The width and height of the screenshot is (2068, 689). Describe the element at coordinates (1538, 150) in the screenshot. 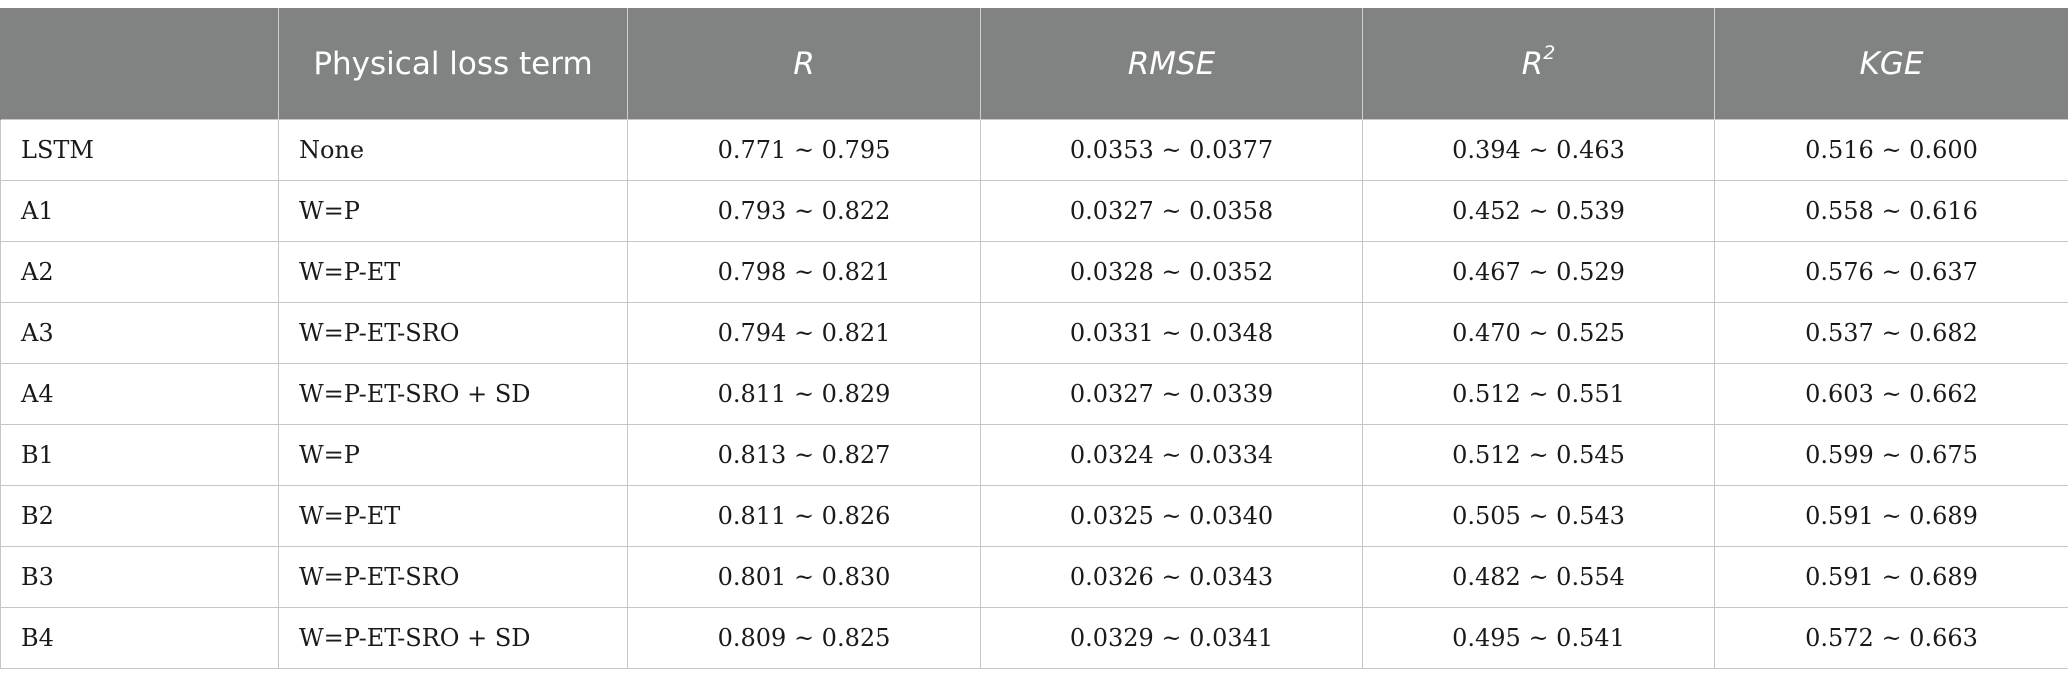

I see `r-squared-cell: 0.394 ~ 0.463` at that location.